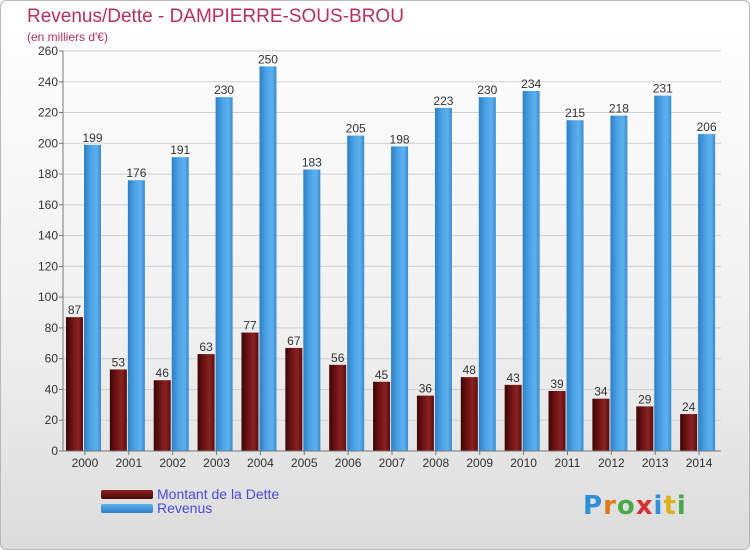 The width and height of the screenshot is (750, 550). What do you see at coordinates (699, 463) in the screenshot?
I see `x-tick-label: 2014` at bounding box center [699, 463].